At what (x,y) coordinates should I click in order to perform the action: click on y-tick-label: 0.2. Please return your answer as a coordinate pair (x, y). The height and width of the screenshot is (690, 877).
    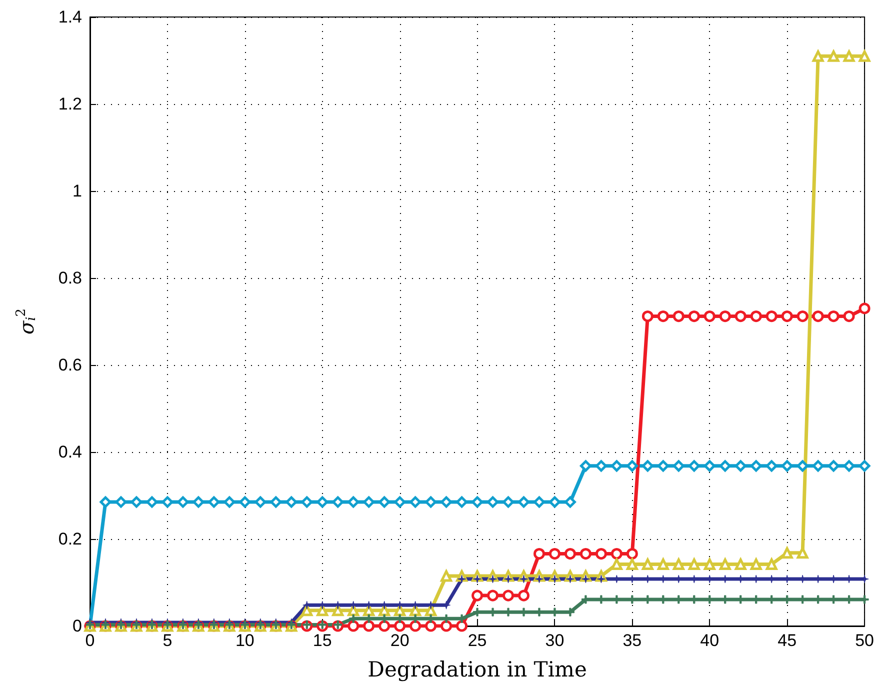
    Looking at the image, I should click on (70, 539).